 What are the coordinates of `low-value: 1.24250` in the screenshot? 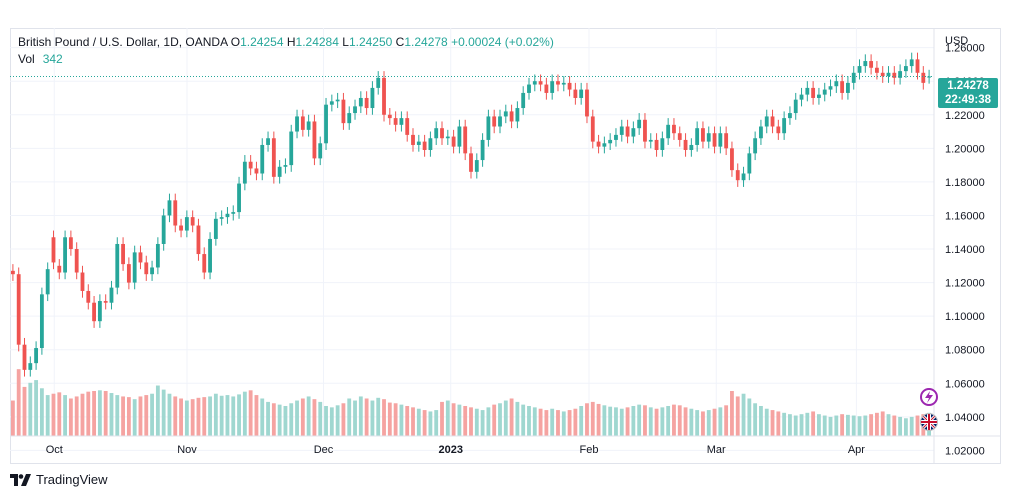 It's located at (370, 42).